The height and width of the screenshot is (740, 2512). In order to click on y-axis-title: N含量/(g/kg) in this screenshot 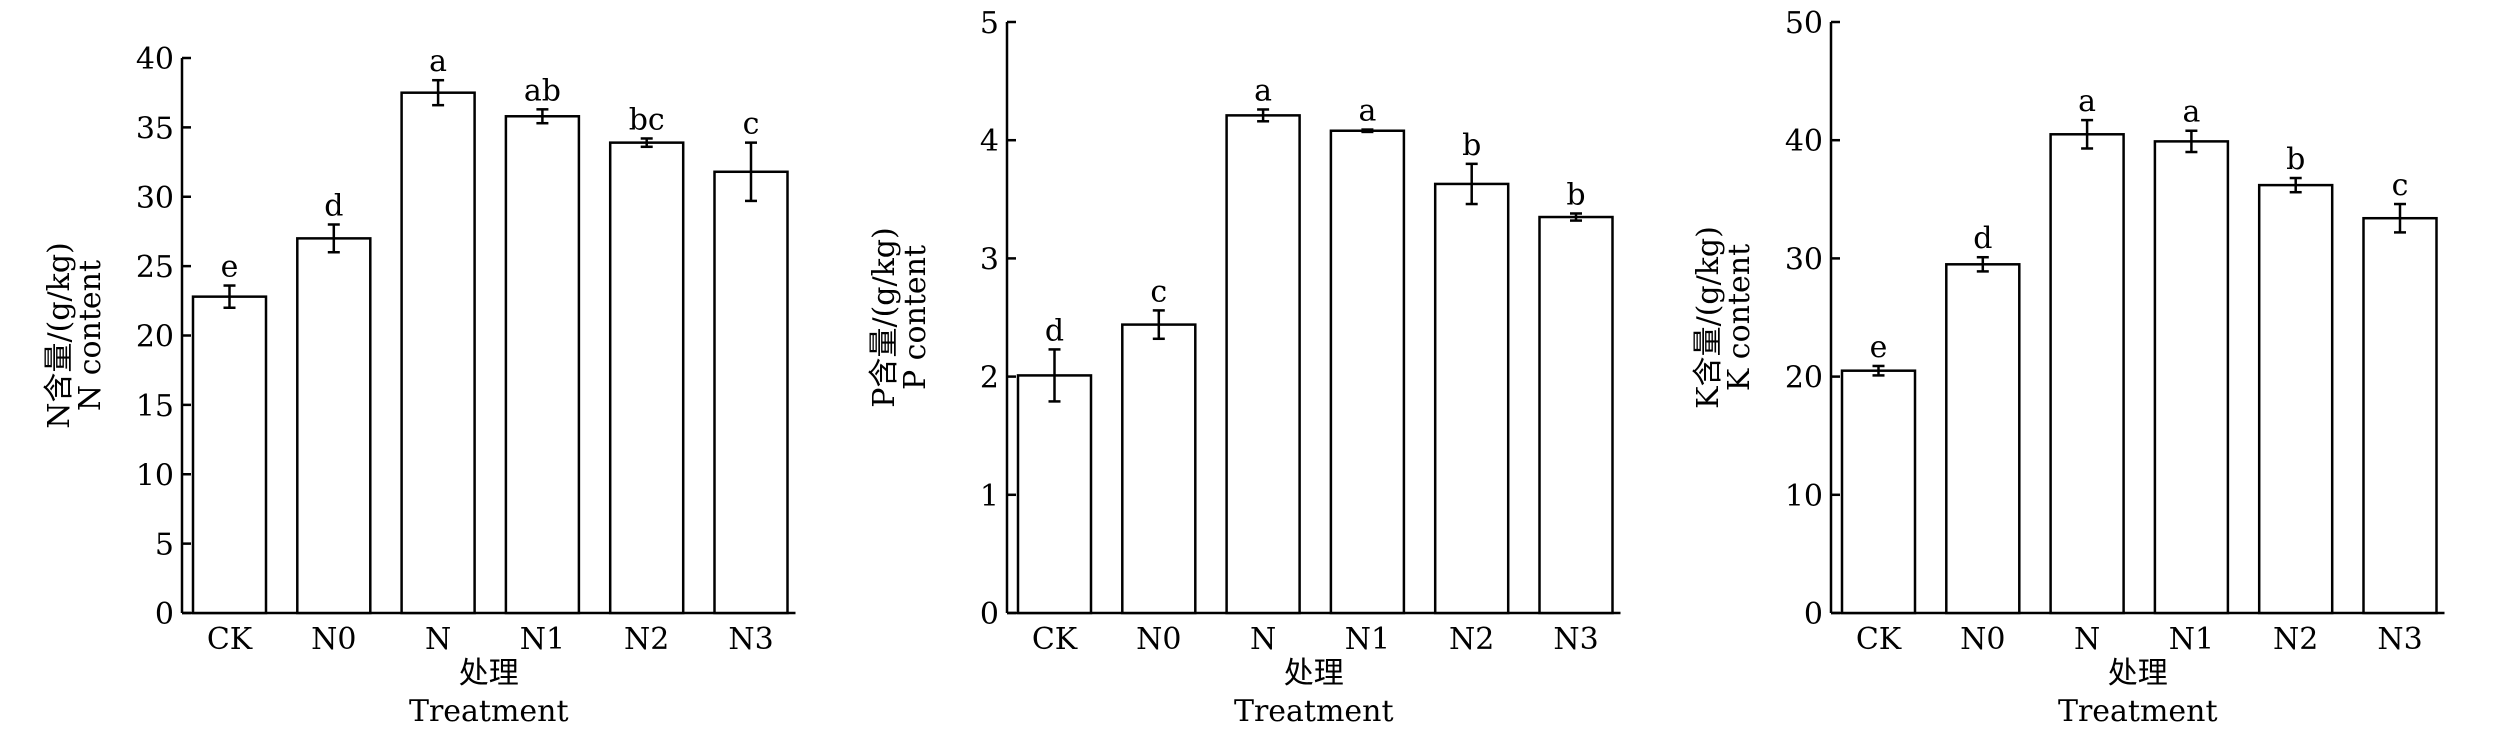, I will do `click(59, 335)`.